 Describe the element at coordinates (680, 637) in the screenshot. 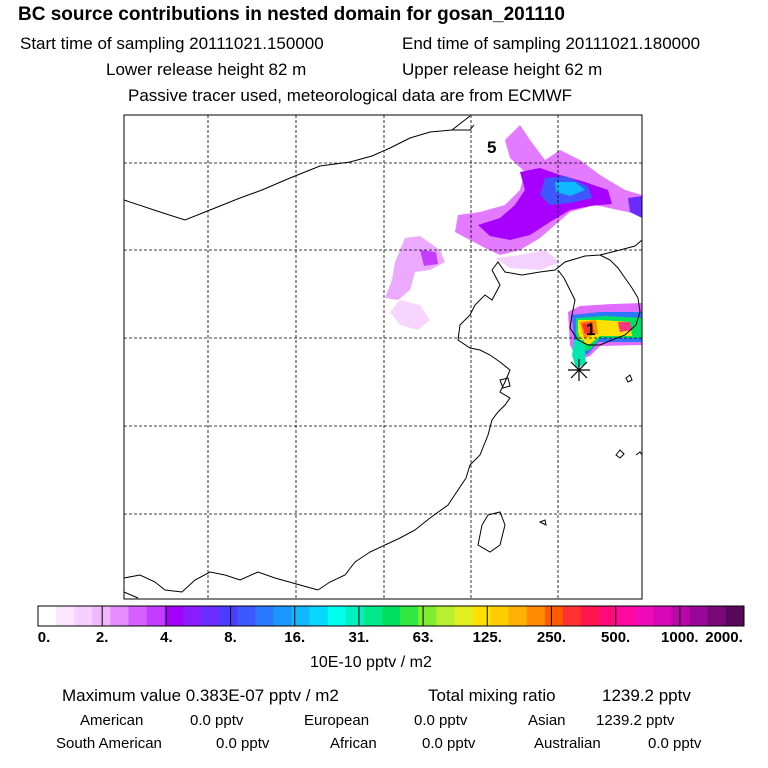

I see `colorbar-tick-label: 1000.` at that location.